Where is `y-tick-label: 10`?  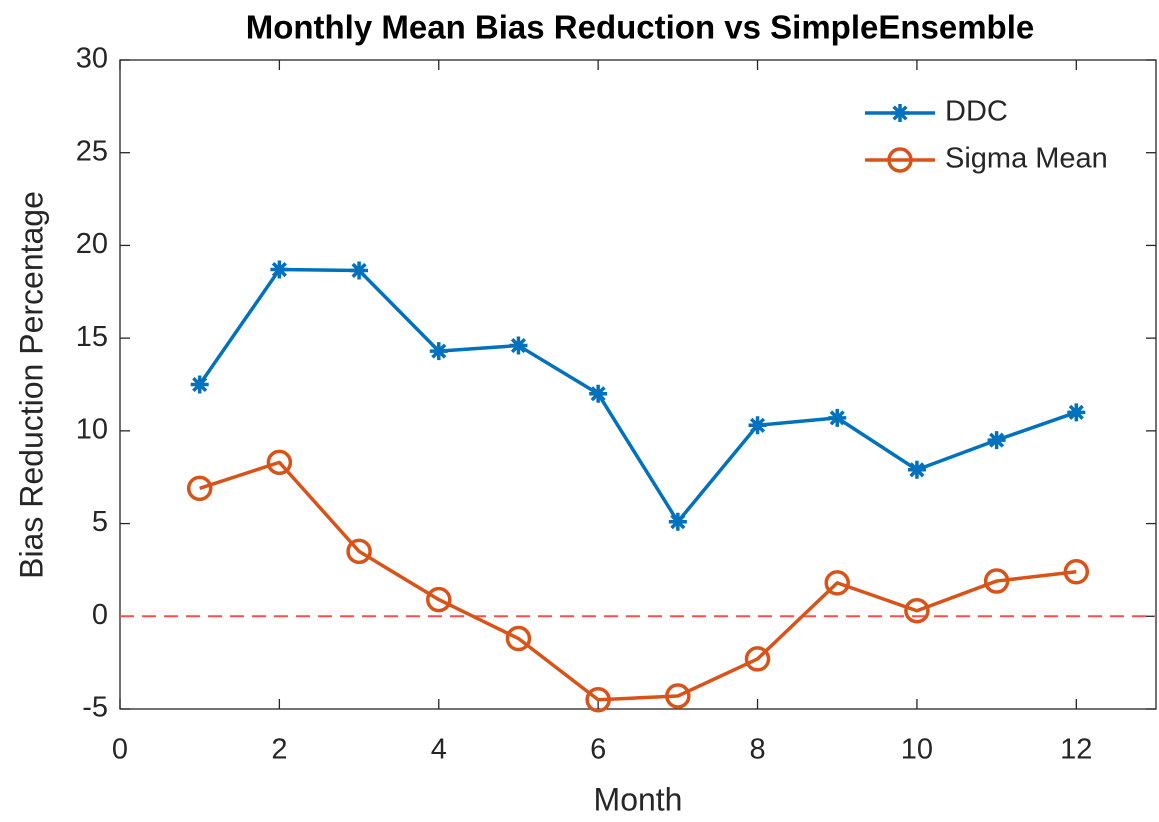 y-tick-label: 10 is located at coordinates (92, 430).